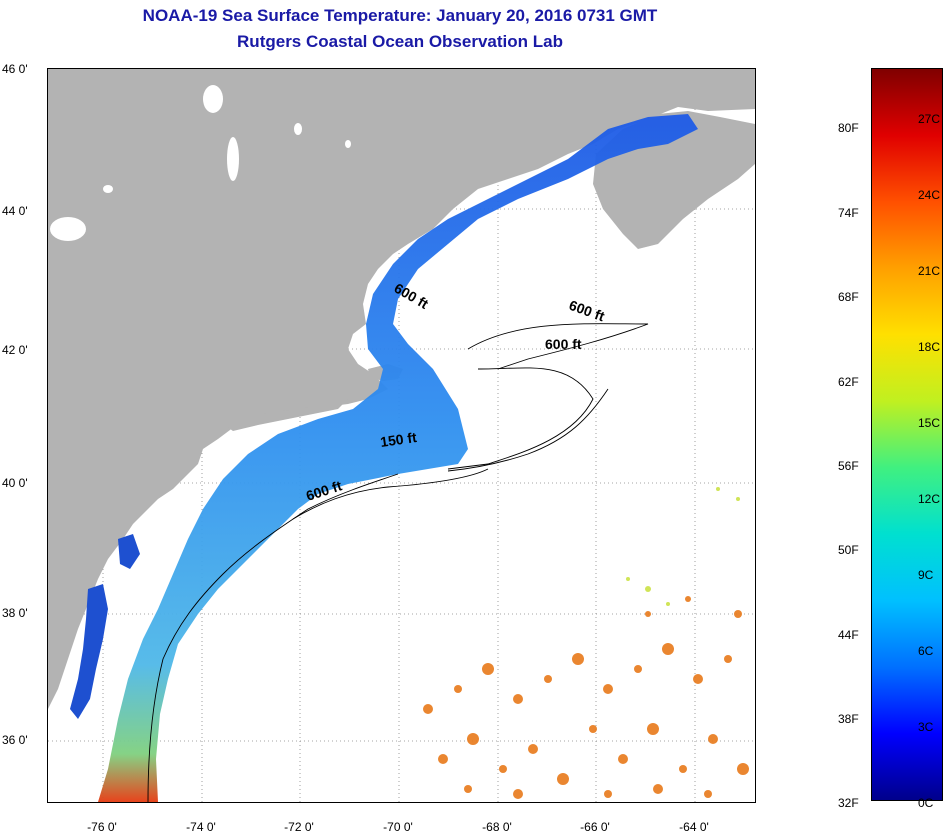 The width and height of the screenshot is (944, 840). I want to click on inland-lakes, so click(200, 163).